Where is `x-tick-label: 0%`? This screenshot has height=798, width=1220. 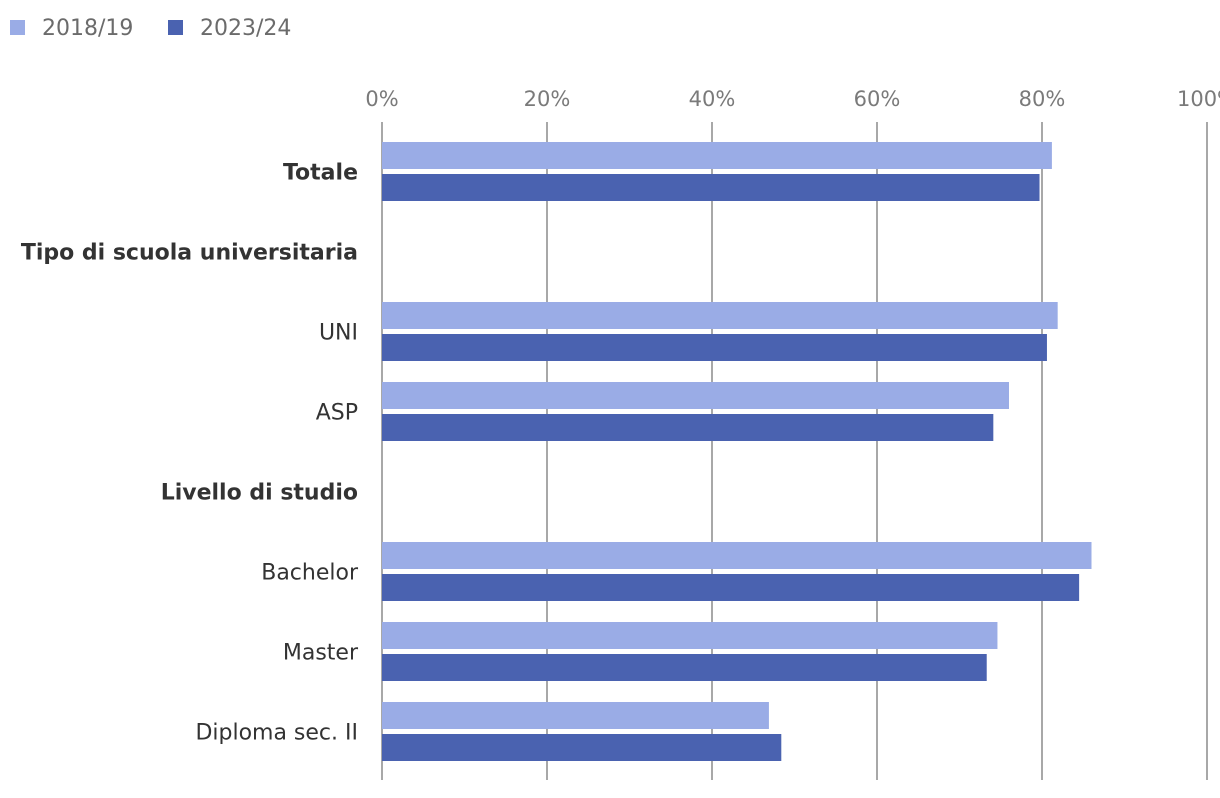
x-tick-label: 0% is located at coordinates (381, 99).